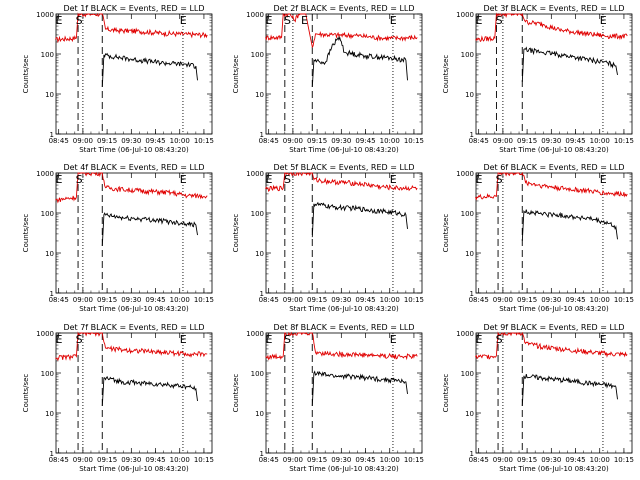 The height and width of the screenshot is (480, 640). Describe the element at coordinates (133, 8) in the screenshot. I see `chart-title: Det 1f BLACK = Events, RED = LLD` at that location.